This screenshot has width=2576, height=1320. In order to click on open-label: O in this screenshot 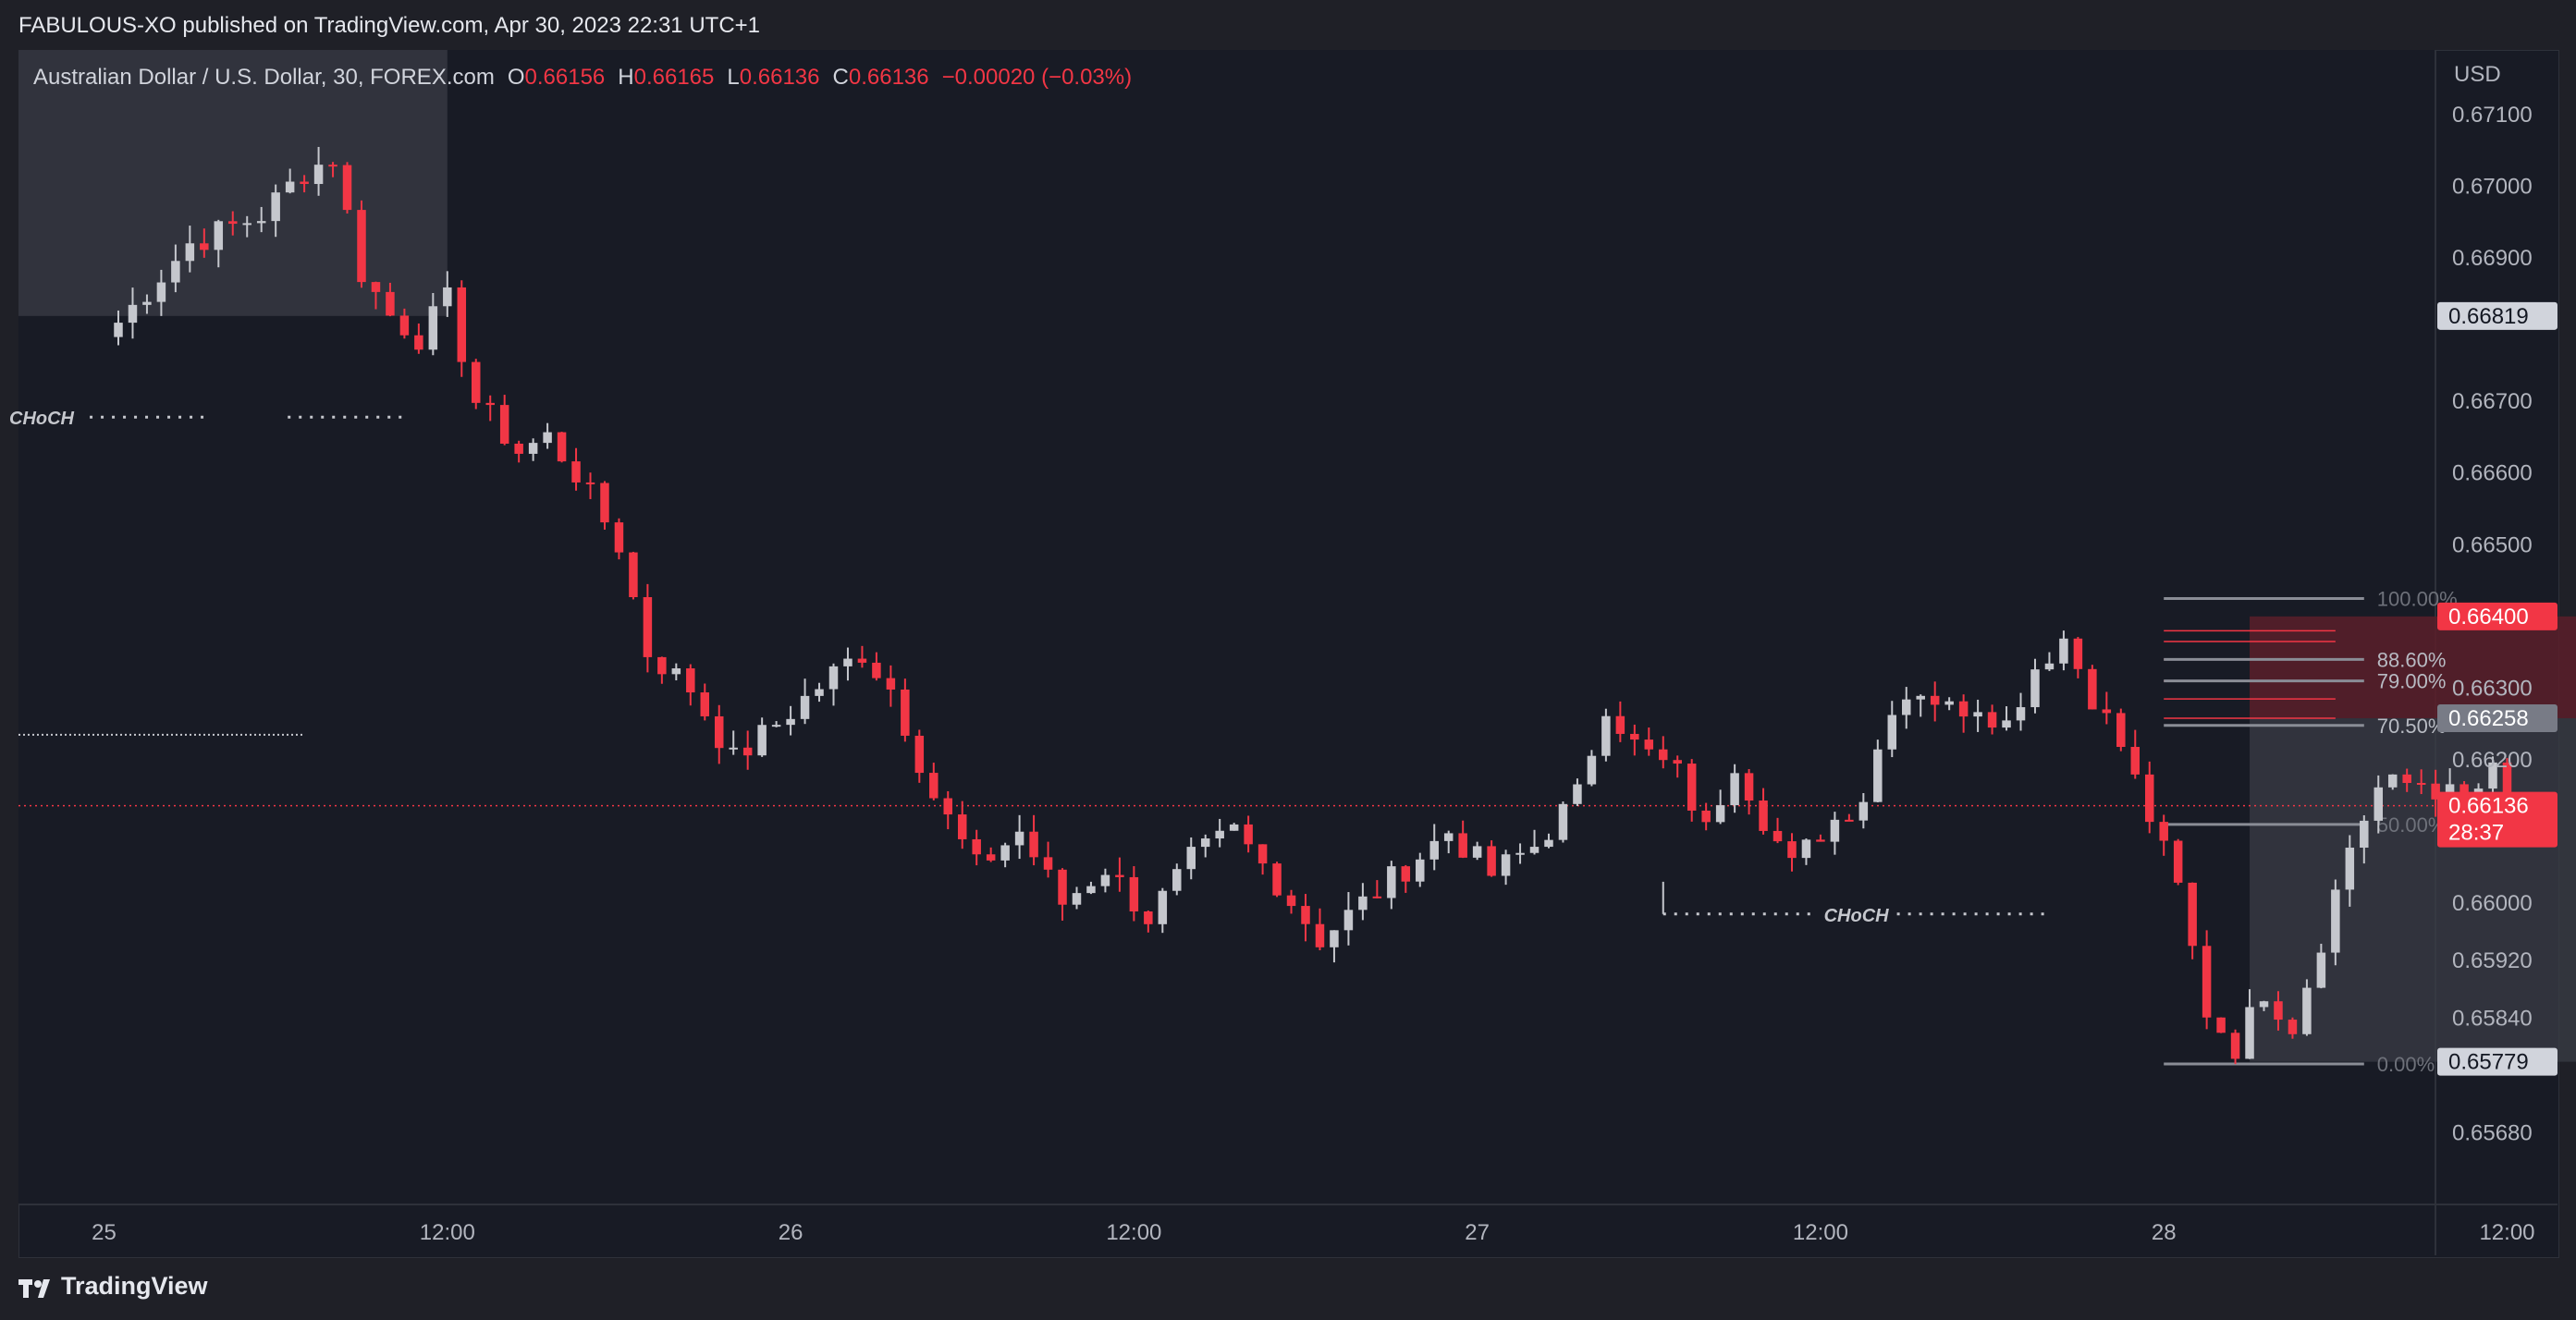, I will do `click(516, 77)`.